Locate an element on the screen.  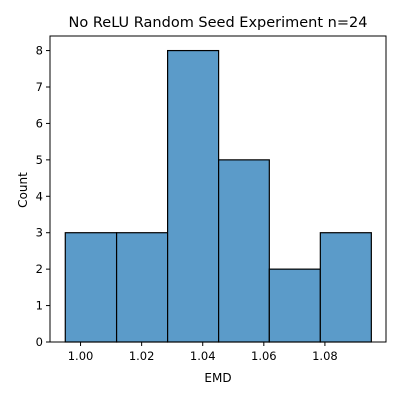
y-tick-label: 7 is located at coordinates (39, 87).